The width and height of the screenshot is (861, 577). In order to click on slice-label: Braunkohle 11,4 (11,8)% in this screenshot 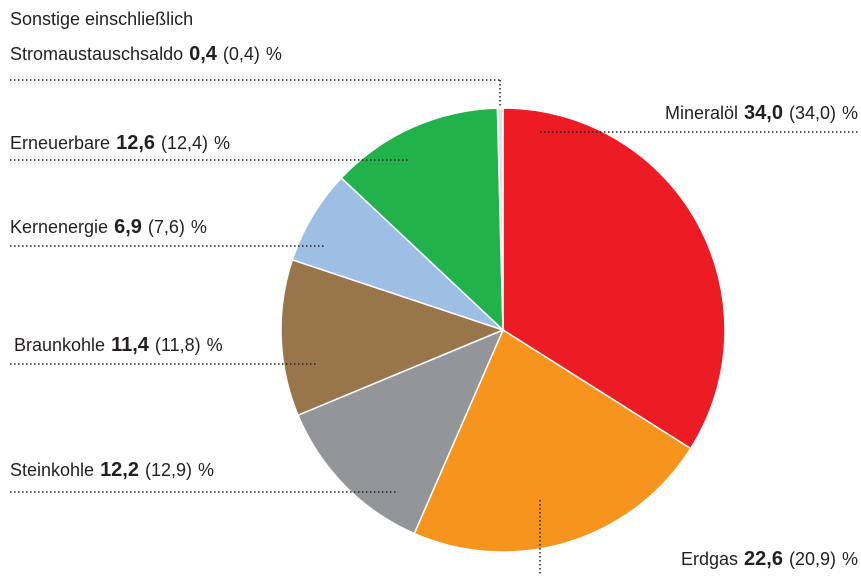, I will do `click(118, 345)`.